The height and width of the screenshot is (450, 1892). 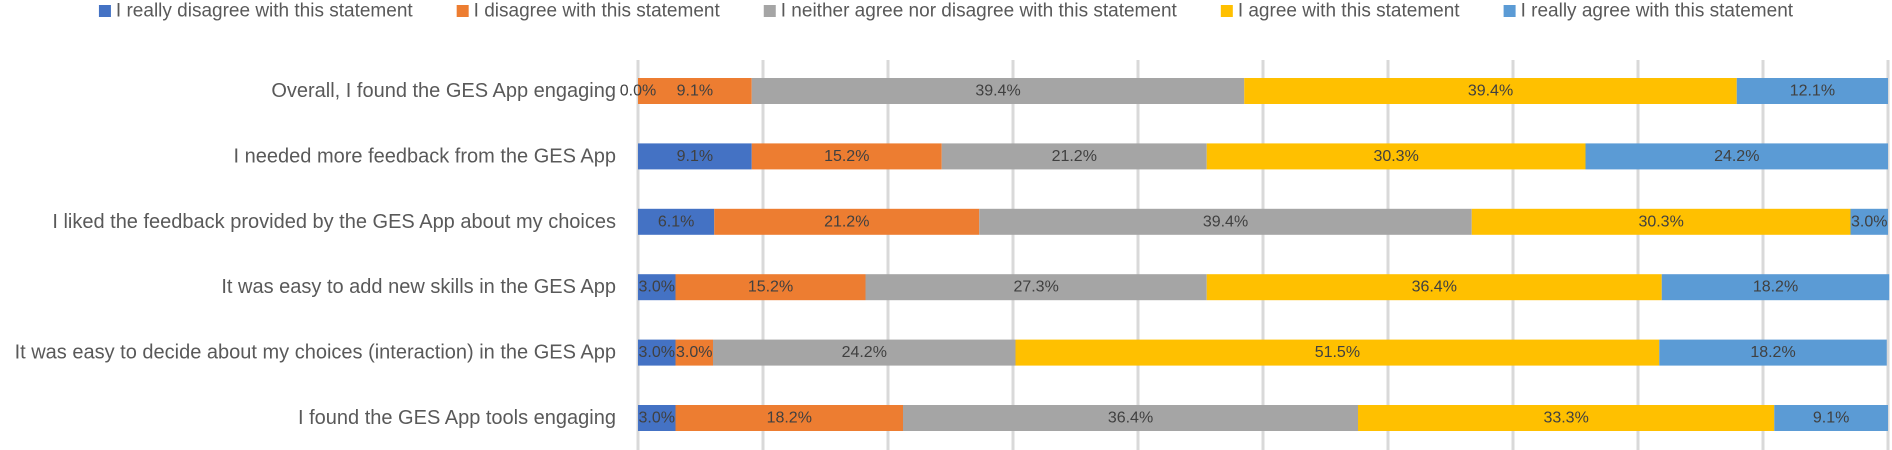 I want to click on data-label: 33.3%, so click(x=1565, y=418).